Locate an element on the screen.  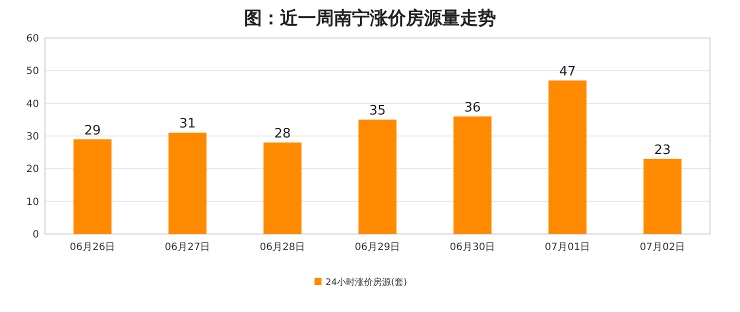
data-label: 36 is located at coordinates (472, 108).